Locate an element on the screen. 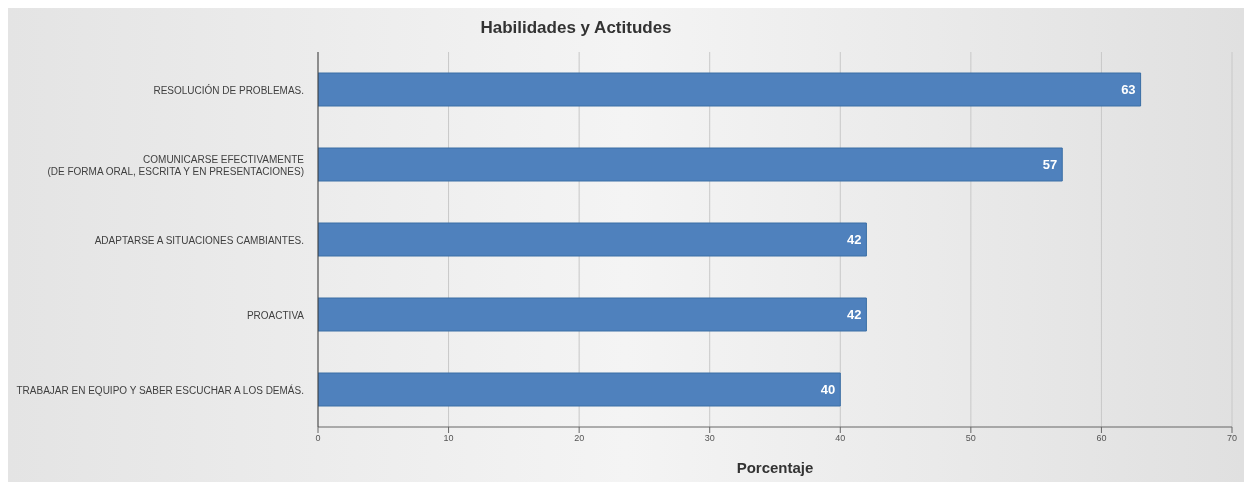 This screenshot has width=1252, height=493. data-label: 40 is located at coordinates (828, 390).